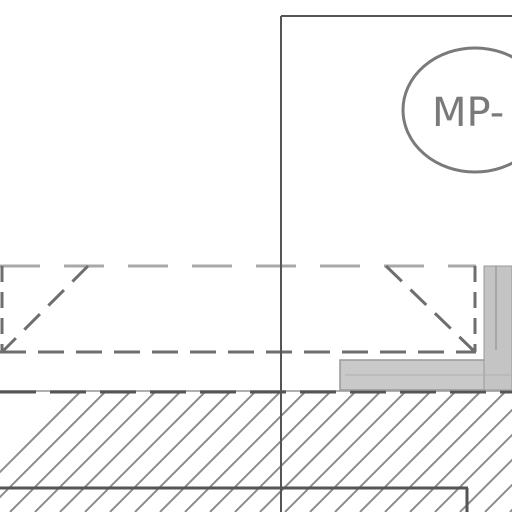 The height and width of the screenshot is (512, 512). I want to click on footing-left-diagonal, so click(45, 309).